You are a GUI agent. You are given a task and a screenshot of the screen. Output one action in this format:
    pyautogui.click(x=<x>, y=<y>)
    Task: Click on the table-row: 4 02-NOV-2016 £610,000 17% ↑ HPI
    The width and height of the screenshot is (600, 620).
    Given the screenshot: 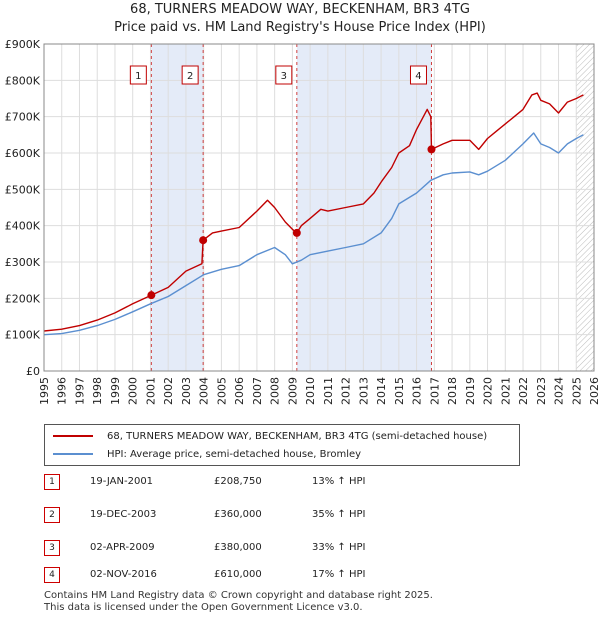 What is the action you would take?
    pyautogui.click(x=254, y=576)
    